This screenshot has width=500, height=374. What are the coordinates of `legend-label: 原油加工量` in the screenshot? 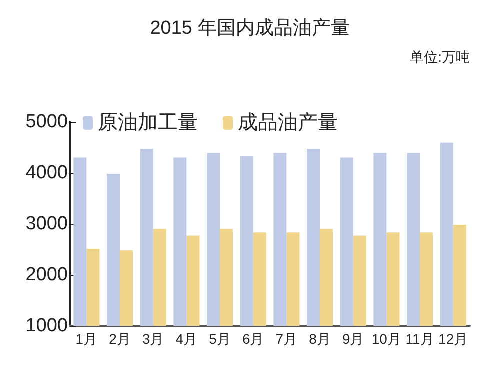 It's located at (148, 123).